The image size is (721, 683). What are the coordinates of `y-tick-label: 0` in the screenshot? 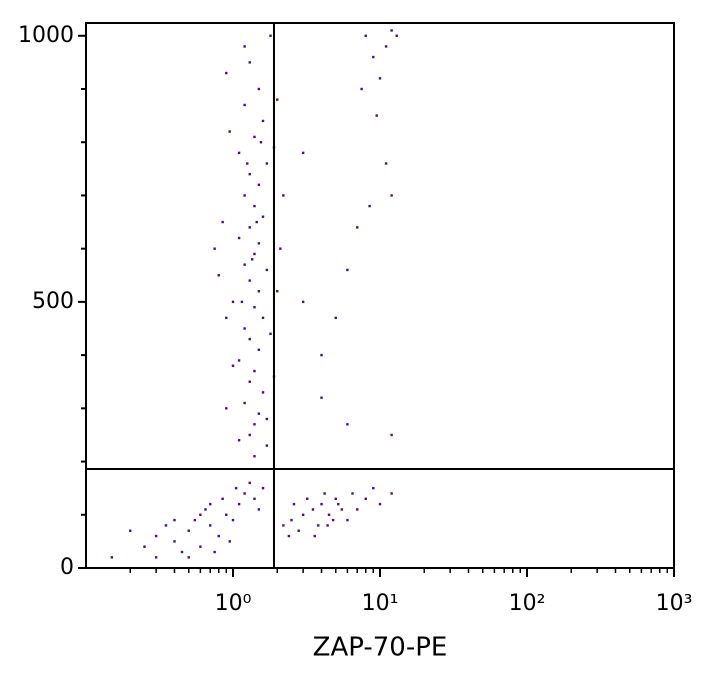 It's located at (67, 567).